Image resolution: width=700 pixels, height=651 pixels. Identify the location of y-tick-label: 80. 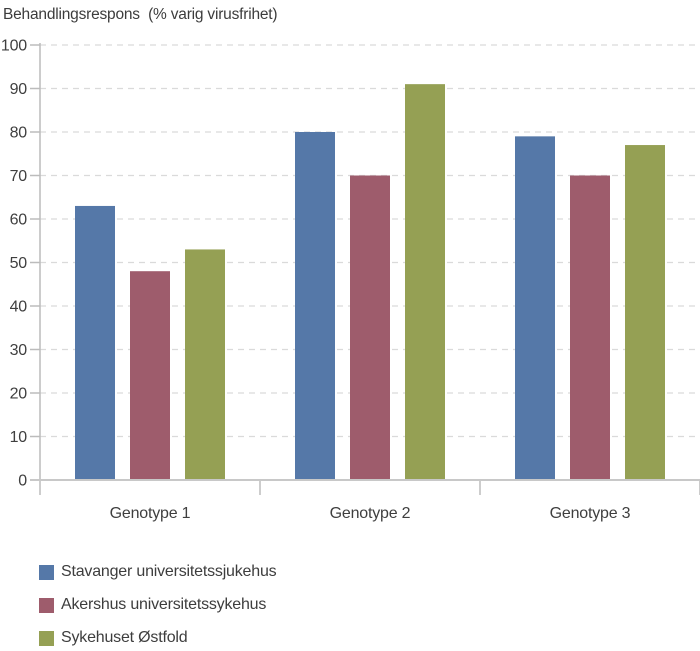
(19, 133).